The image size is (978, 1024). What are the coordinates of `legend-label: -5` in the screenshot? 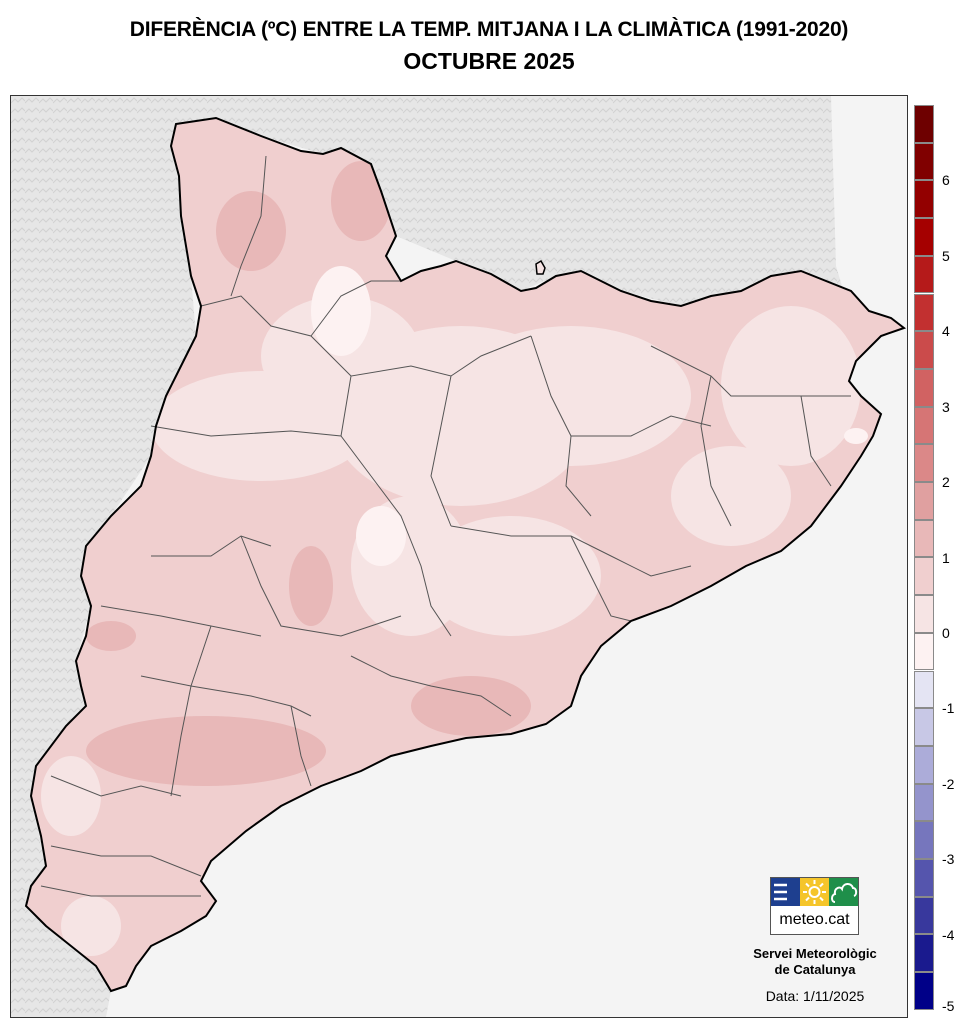 It's located at (948, 1006).